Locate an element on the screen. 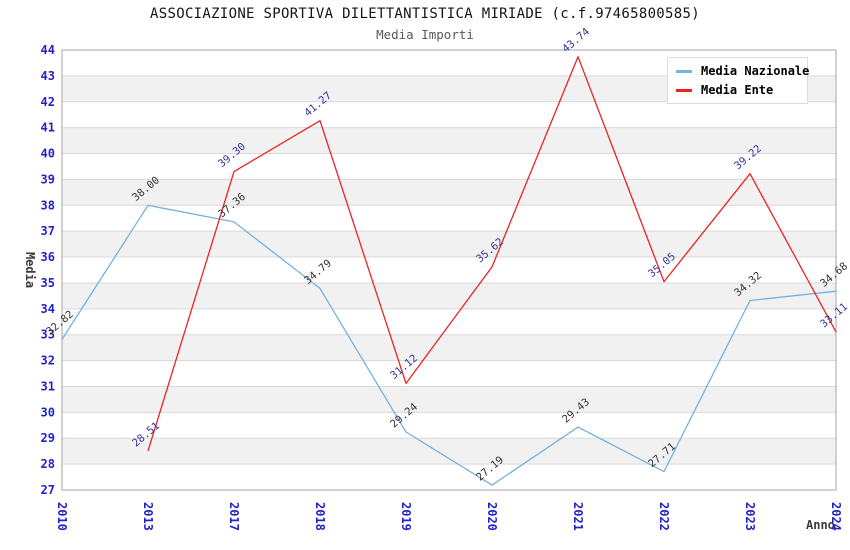 The width and height of the screenshot is (850, 550). legend: Media Nazionale Media Ente is located at coordinates (738, 80).